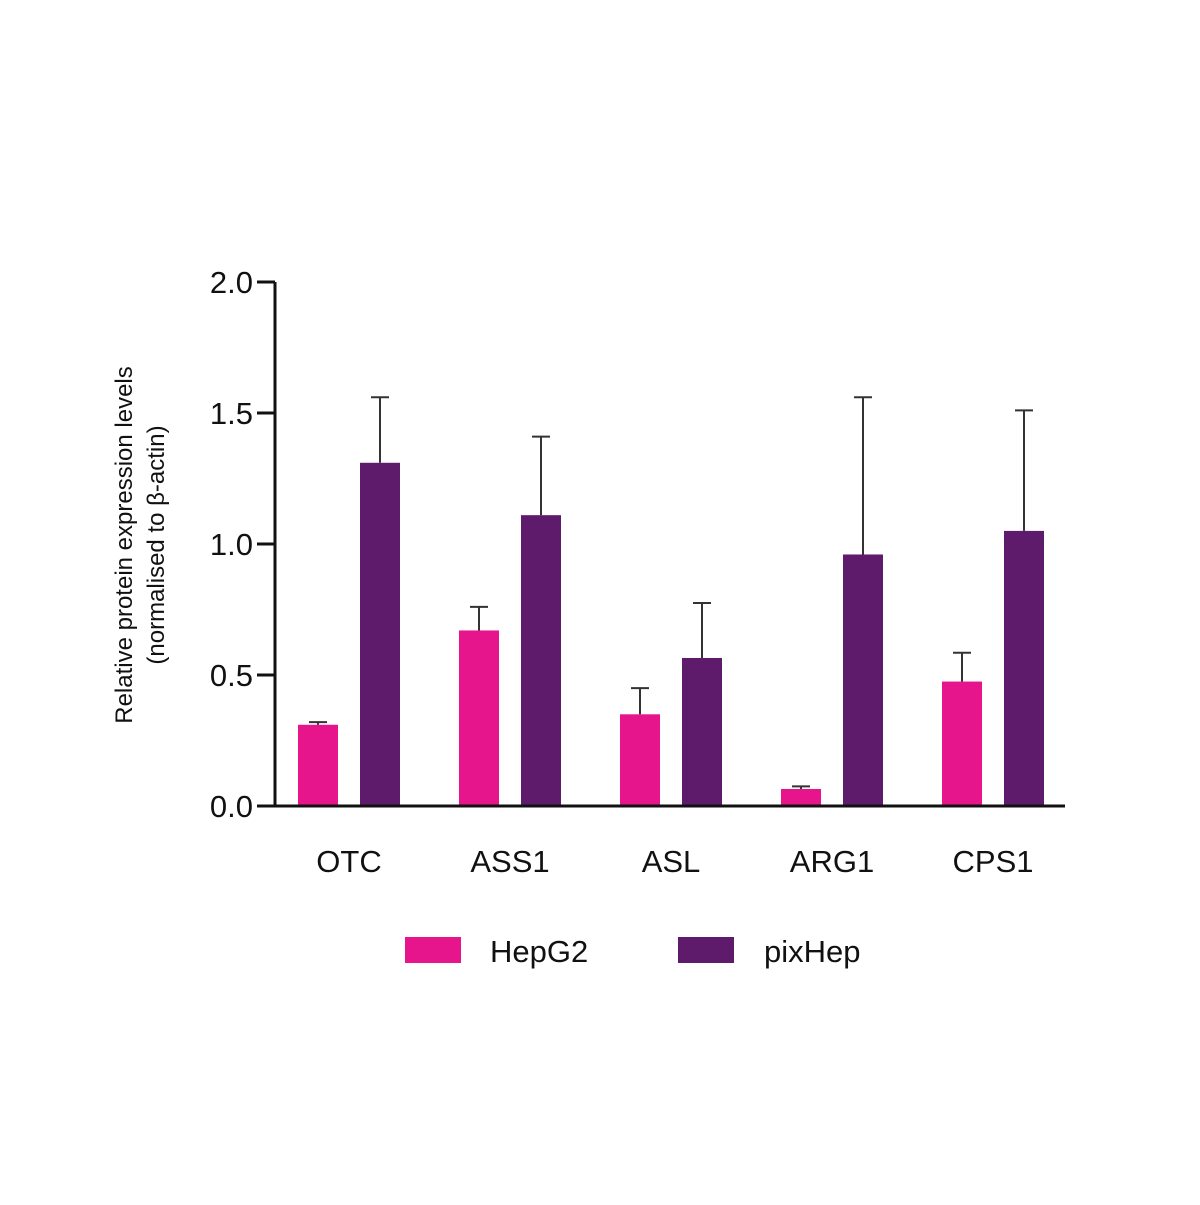  I want to click on x-tick-label-ass1: ASS1, so click(509, 861).